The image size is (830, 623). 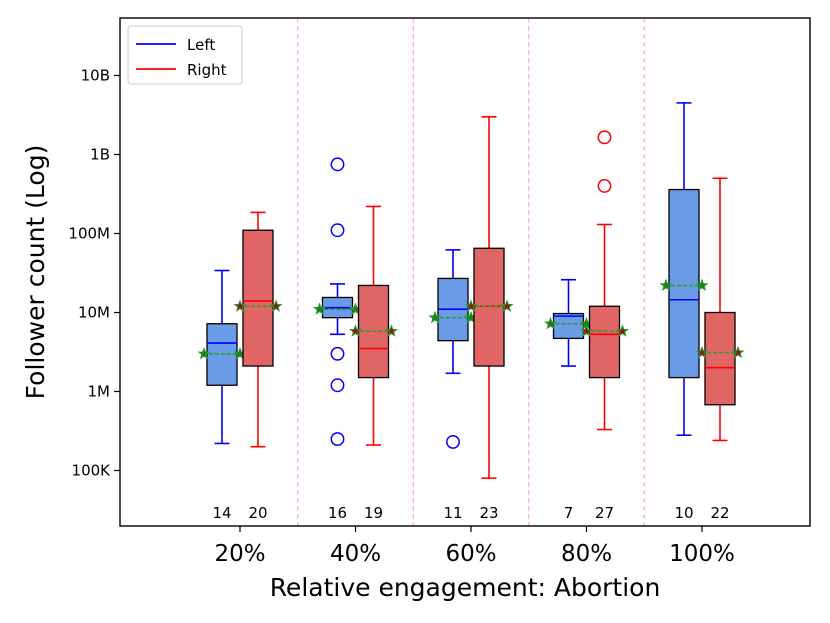 What do you see at coordinates (720, 309) in the screenshot?
I see `box-right-100pct` at bounding box center [720, 309].